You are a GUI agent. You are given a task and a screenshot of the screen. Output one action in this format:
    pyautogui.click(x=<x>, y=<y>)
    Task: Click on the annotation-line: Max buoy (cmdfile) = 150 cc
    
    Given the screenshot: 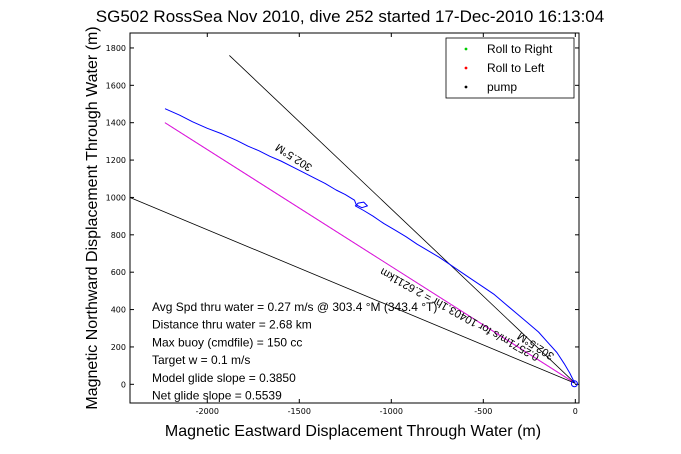 What is the action you would take?
    pyautogui.click(x=227, y=342)
    